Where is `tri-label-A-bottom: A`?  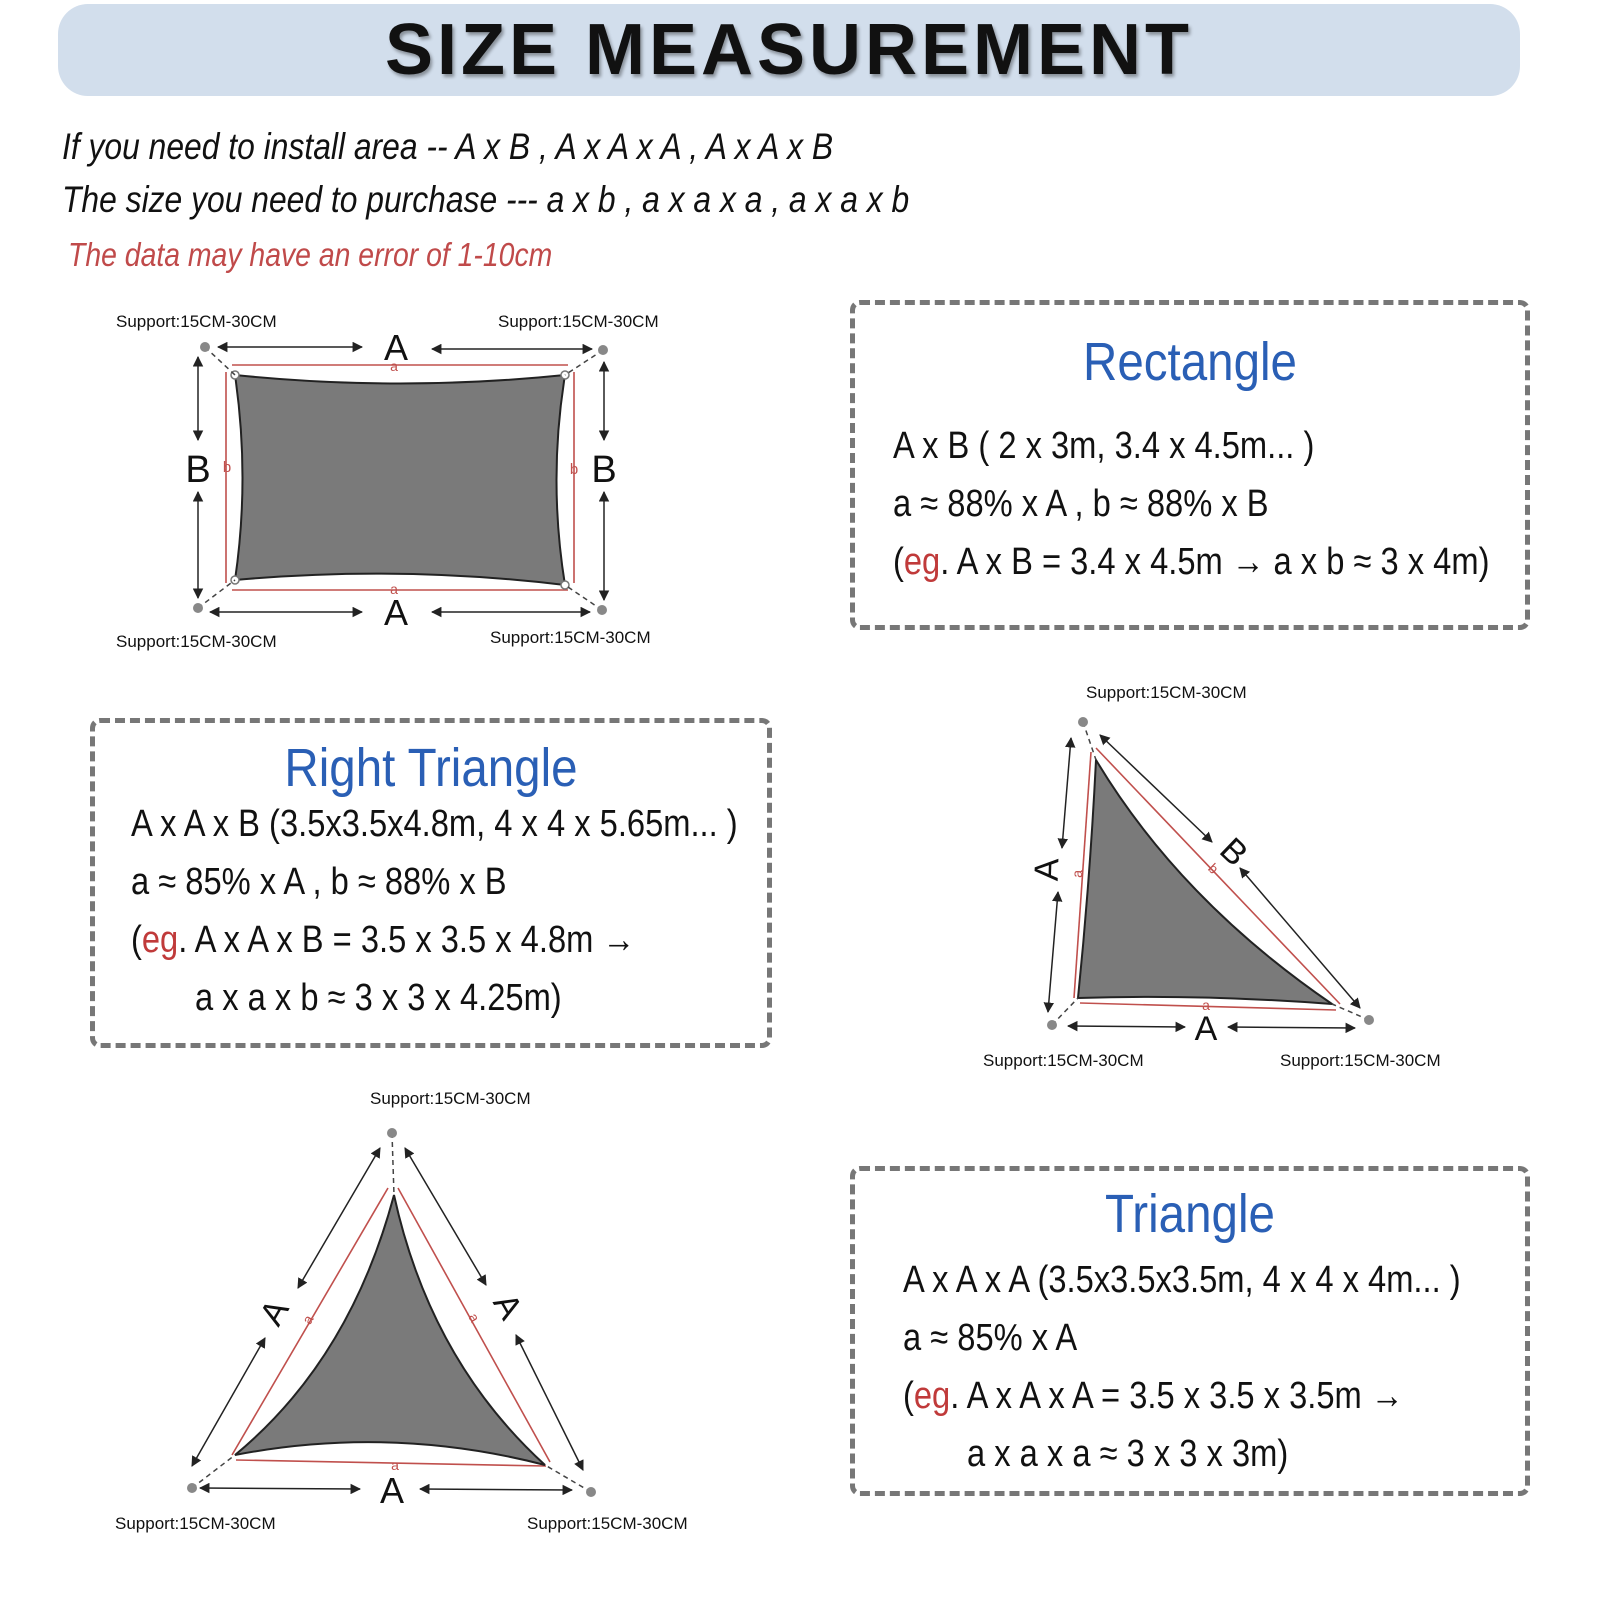 tri-label-A-bottom: A is located at coordinates (392, 1490).